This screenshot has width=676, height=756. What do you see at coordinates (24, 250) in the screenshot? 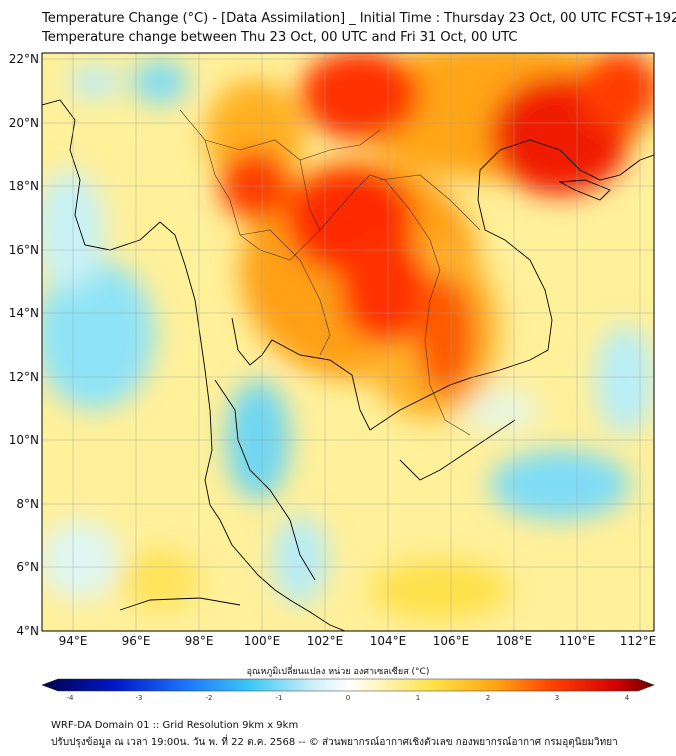
I see `lat-tick-16: 16°N` at bounding box center [24, 250].